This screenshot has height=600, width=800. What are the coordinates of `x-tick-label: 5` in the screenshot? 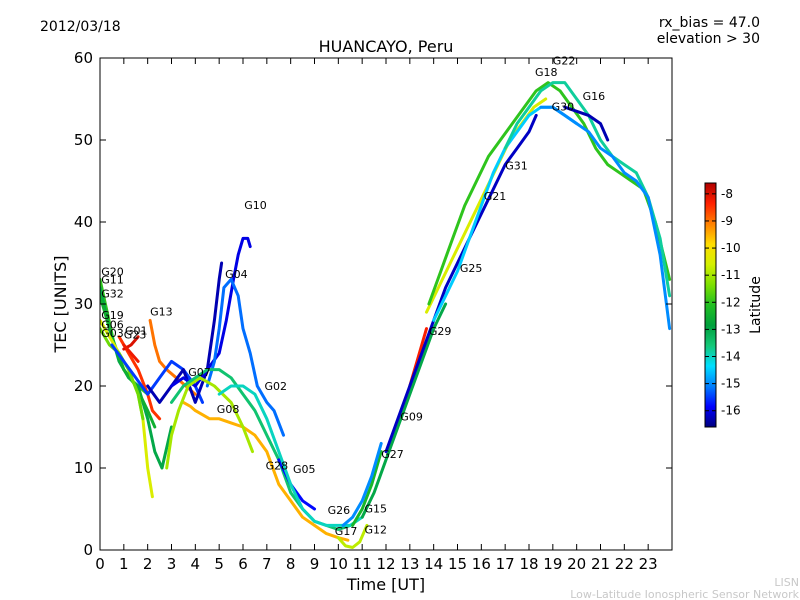 It's located at (219, 564).